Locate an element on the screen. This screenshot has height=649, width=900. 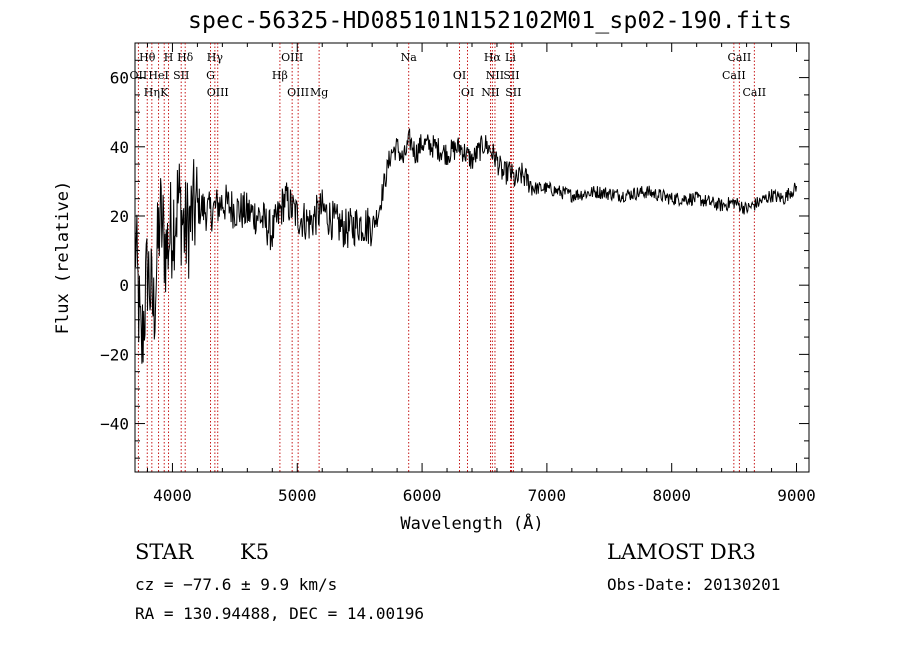
line-label: Na is located at coordinates (409, 57).